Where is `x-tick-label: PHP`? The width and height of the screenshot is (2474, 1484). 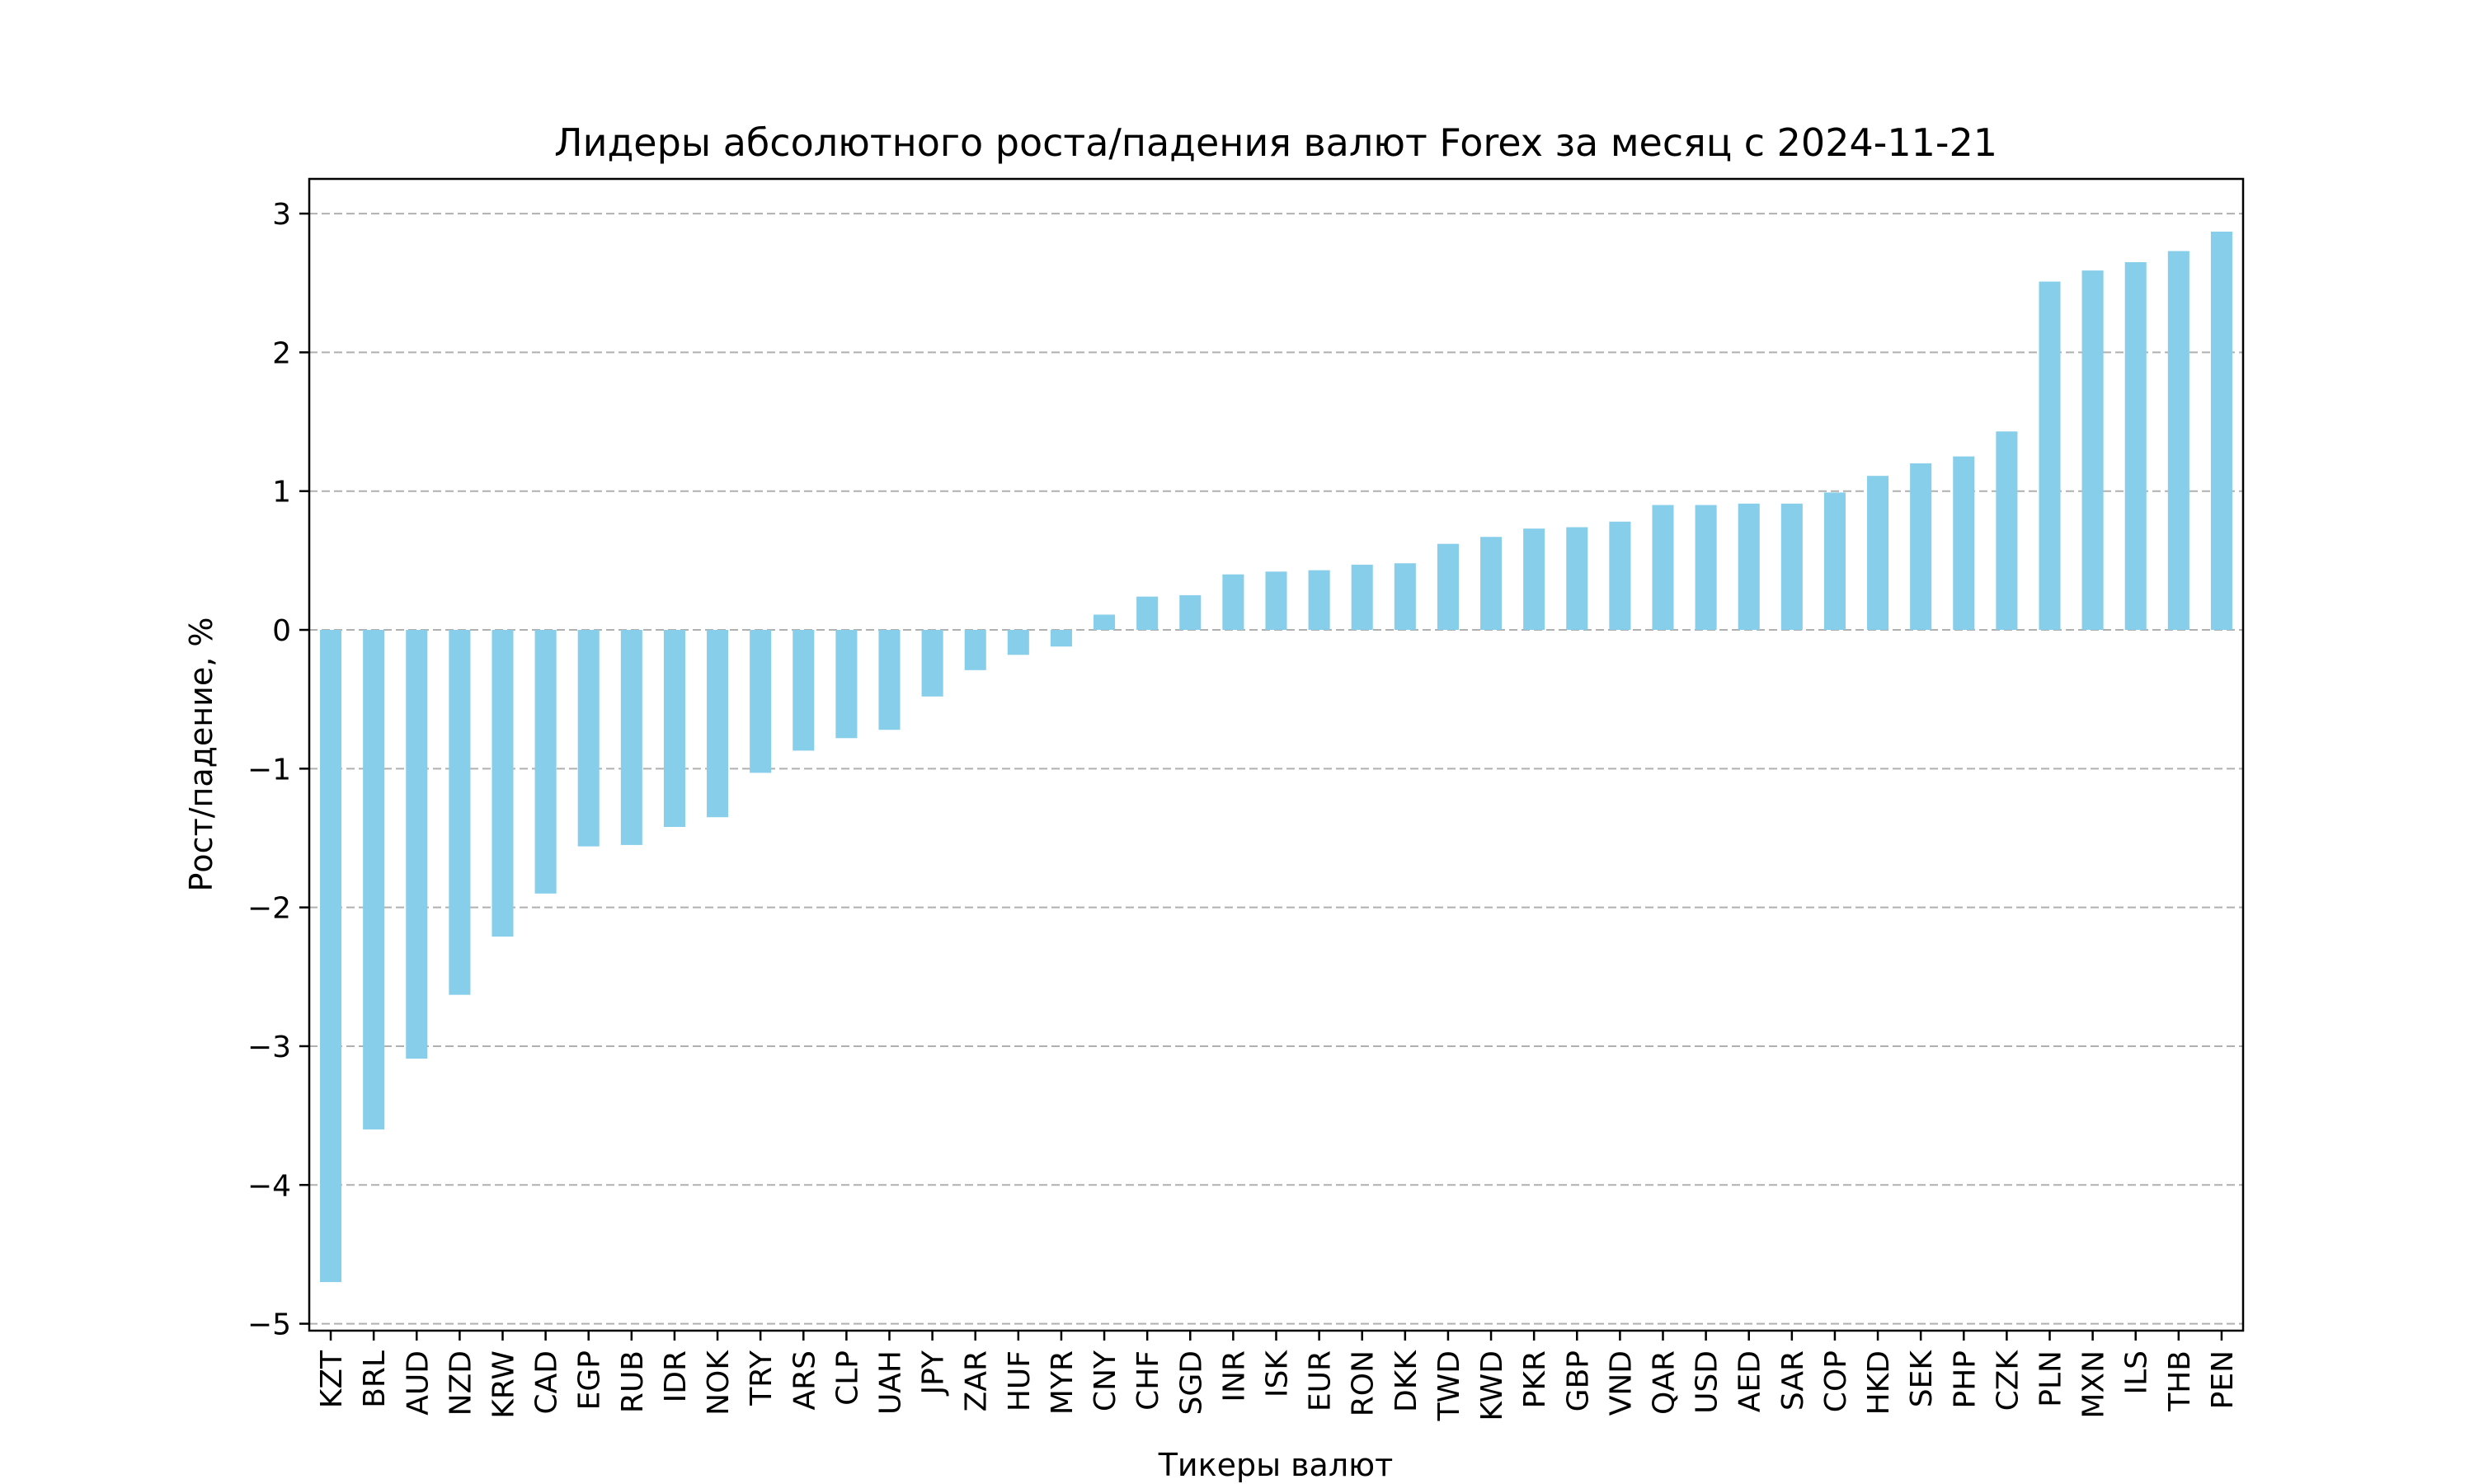
x-tick-label: PHP is located at coordinates (1965, 1379).